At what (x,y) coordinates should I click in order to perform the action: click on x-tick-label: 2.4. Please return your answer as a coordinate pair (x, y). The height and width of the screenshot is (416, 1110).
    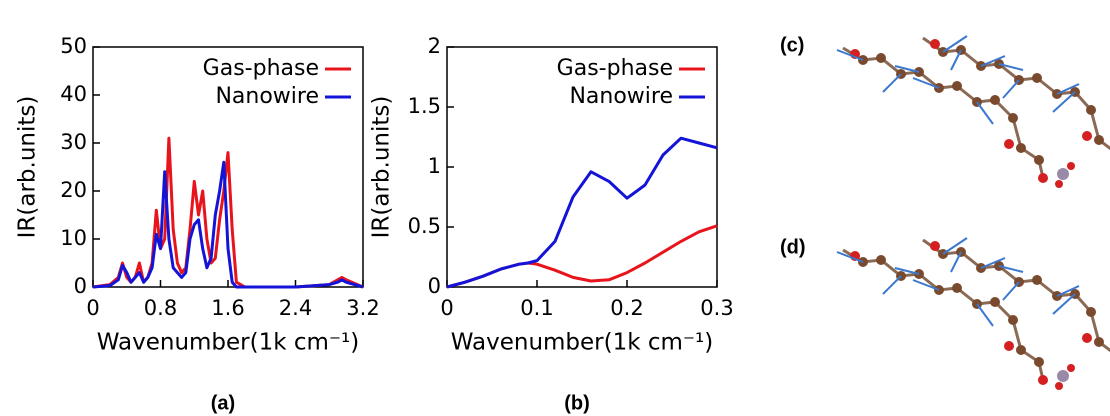
    Looking at the image, I should click on (295, 308).